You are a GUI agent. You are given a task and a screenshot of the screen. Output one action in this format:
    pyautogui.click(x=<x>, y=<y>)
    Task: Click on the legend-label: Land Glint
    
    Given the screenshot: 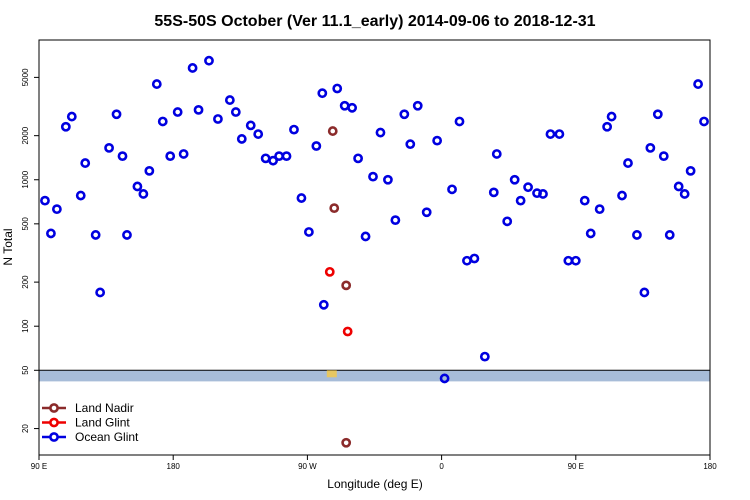 What is the action you would take?
    pyautogui.click(x=102, y=423)
    